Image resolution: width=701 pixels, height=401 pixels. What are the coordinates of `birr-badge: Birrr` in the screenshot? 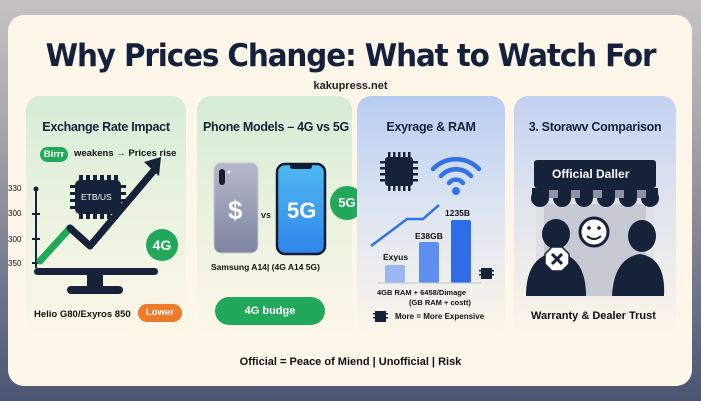 It's located at (54, 154).